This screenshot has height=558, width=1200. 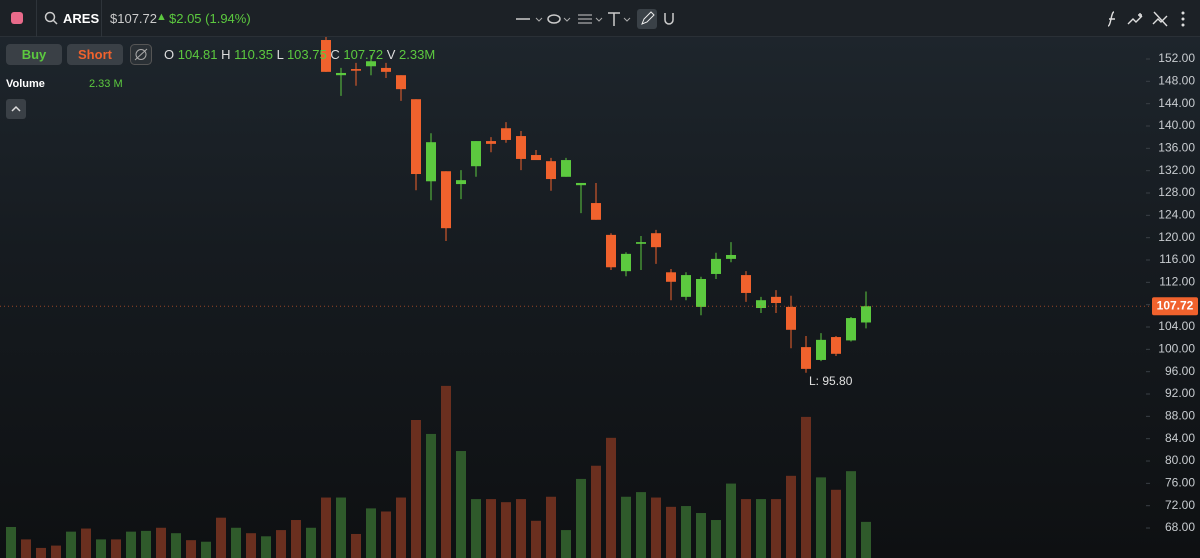 I want to click on chart-tools, so click(x=1147, y=19).